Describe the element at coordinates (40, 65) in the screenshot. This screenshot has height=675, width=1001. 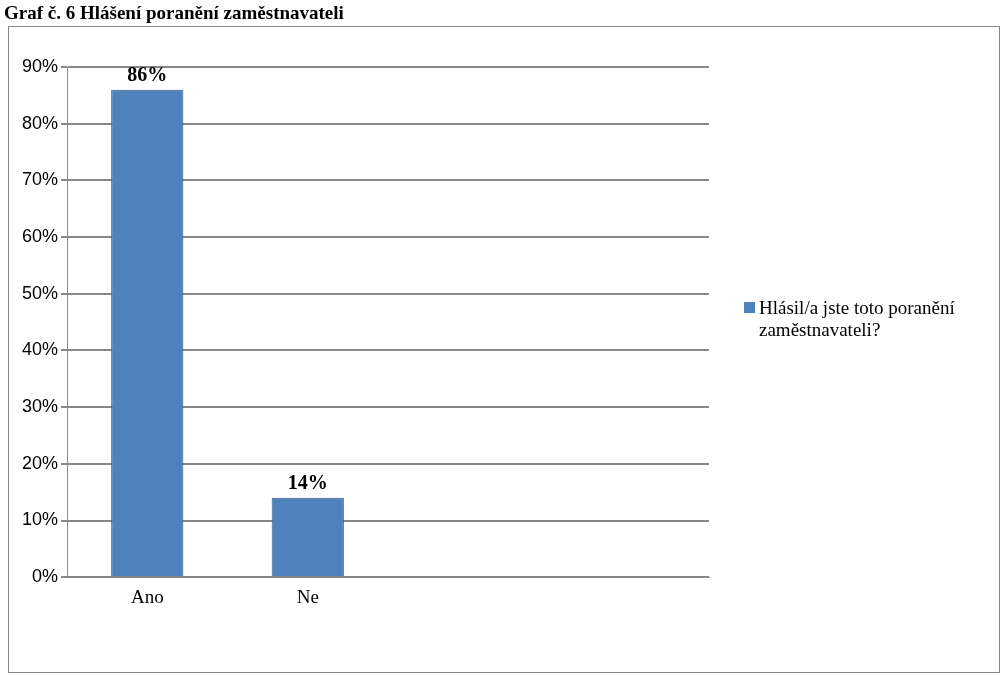
I see `y-tick-label: 90%` at that location.